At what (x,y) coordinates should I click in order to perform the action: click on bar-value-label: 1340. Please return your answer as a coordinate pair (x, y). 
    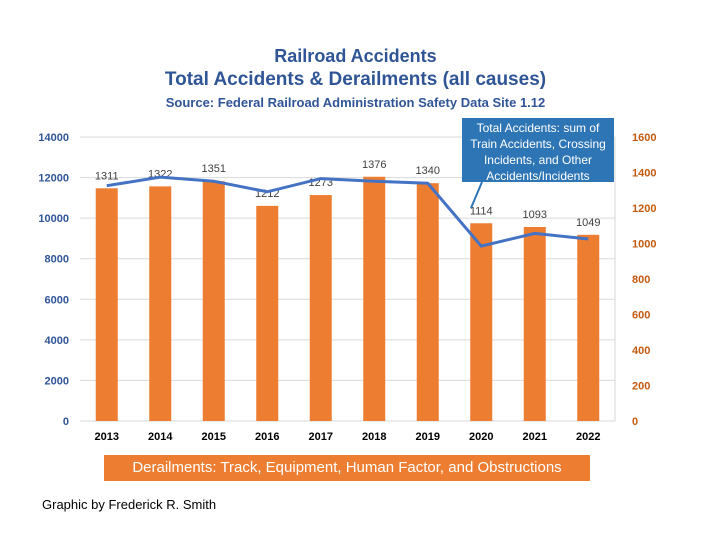
    Looking at the image, I should click on (428, 171).